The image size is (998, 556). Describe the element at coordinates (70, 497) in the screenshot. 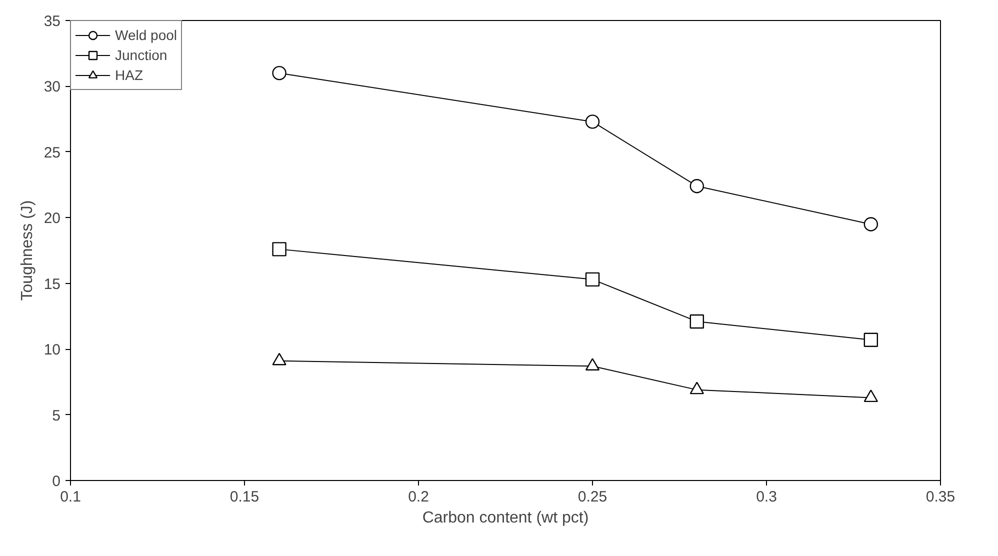

I see `x-tick-label: 0.1` at that location.